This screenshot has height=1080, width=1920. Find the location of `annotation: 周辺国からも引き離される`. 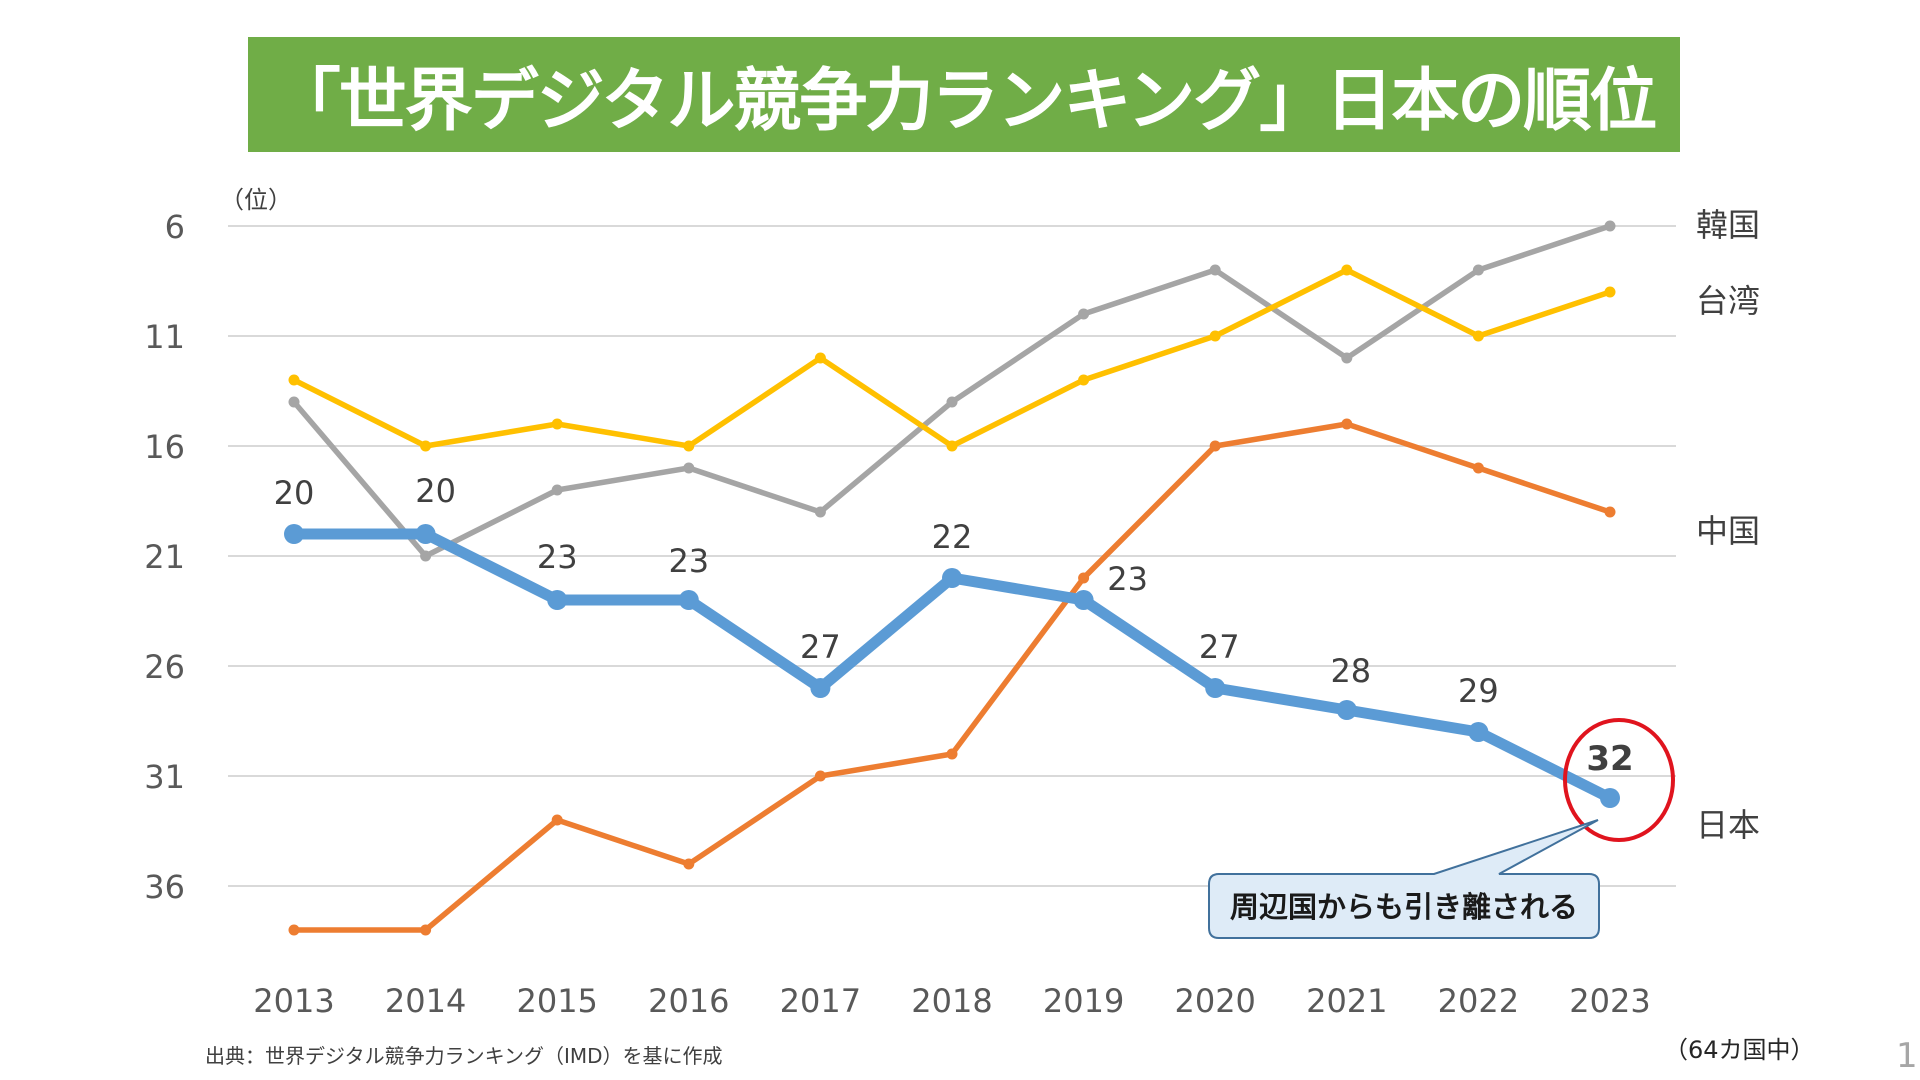

annotation: 周辺国からも引き離される is located at coordinates (1441, 828).